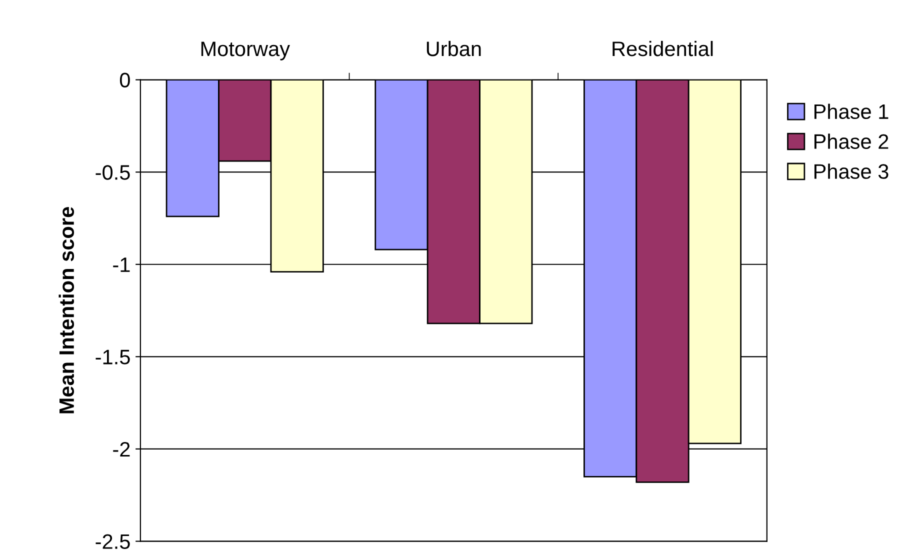 The image size is (924, 558). I want to click on y-axis-title: Mean Intention score, so click(66, 310).